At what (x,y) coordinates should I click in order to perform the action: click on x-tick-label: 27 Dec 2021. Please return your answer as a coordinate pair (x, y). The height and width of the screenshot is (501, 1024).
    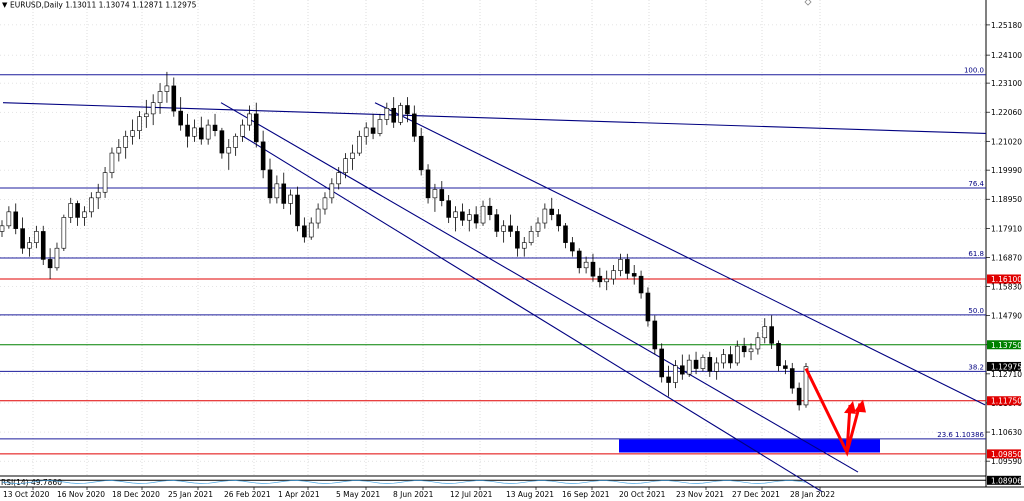
    Looking at the image, I should click on (756, 494).